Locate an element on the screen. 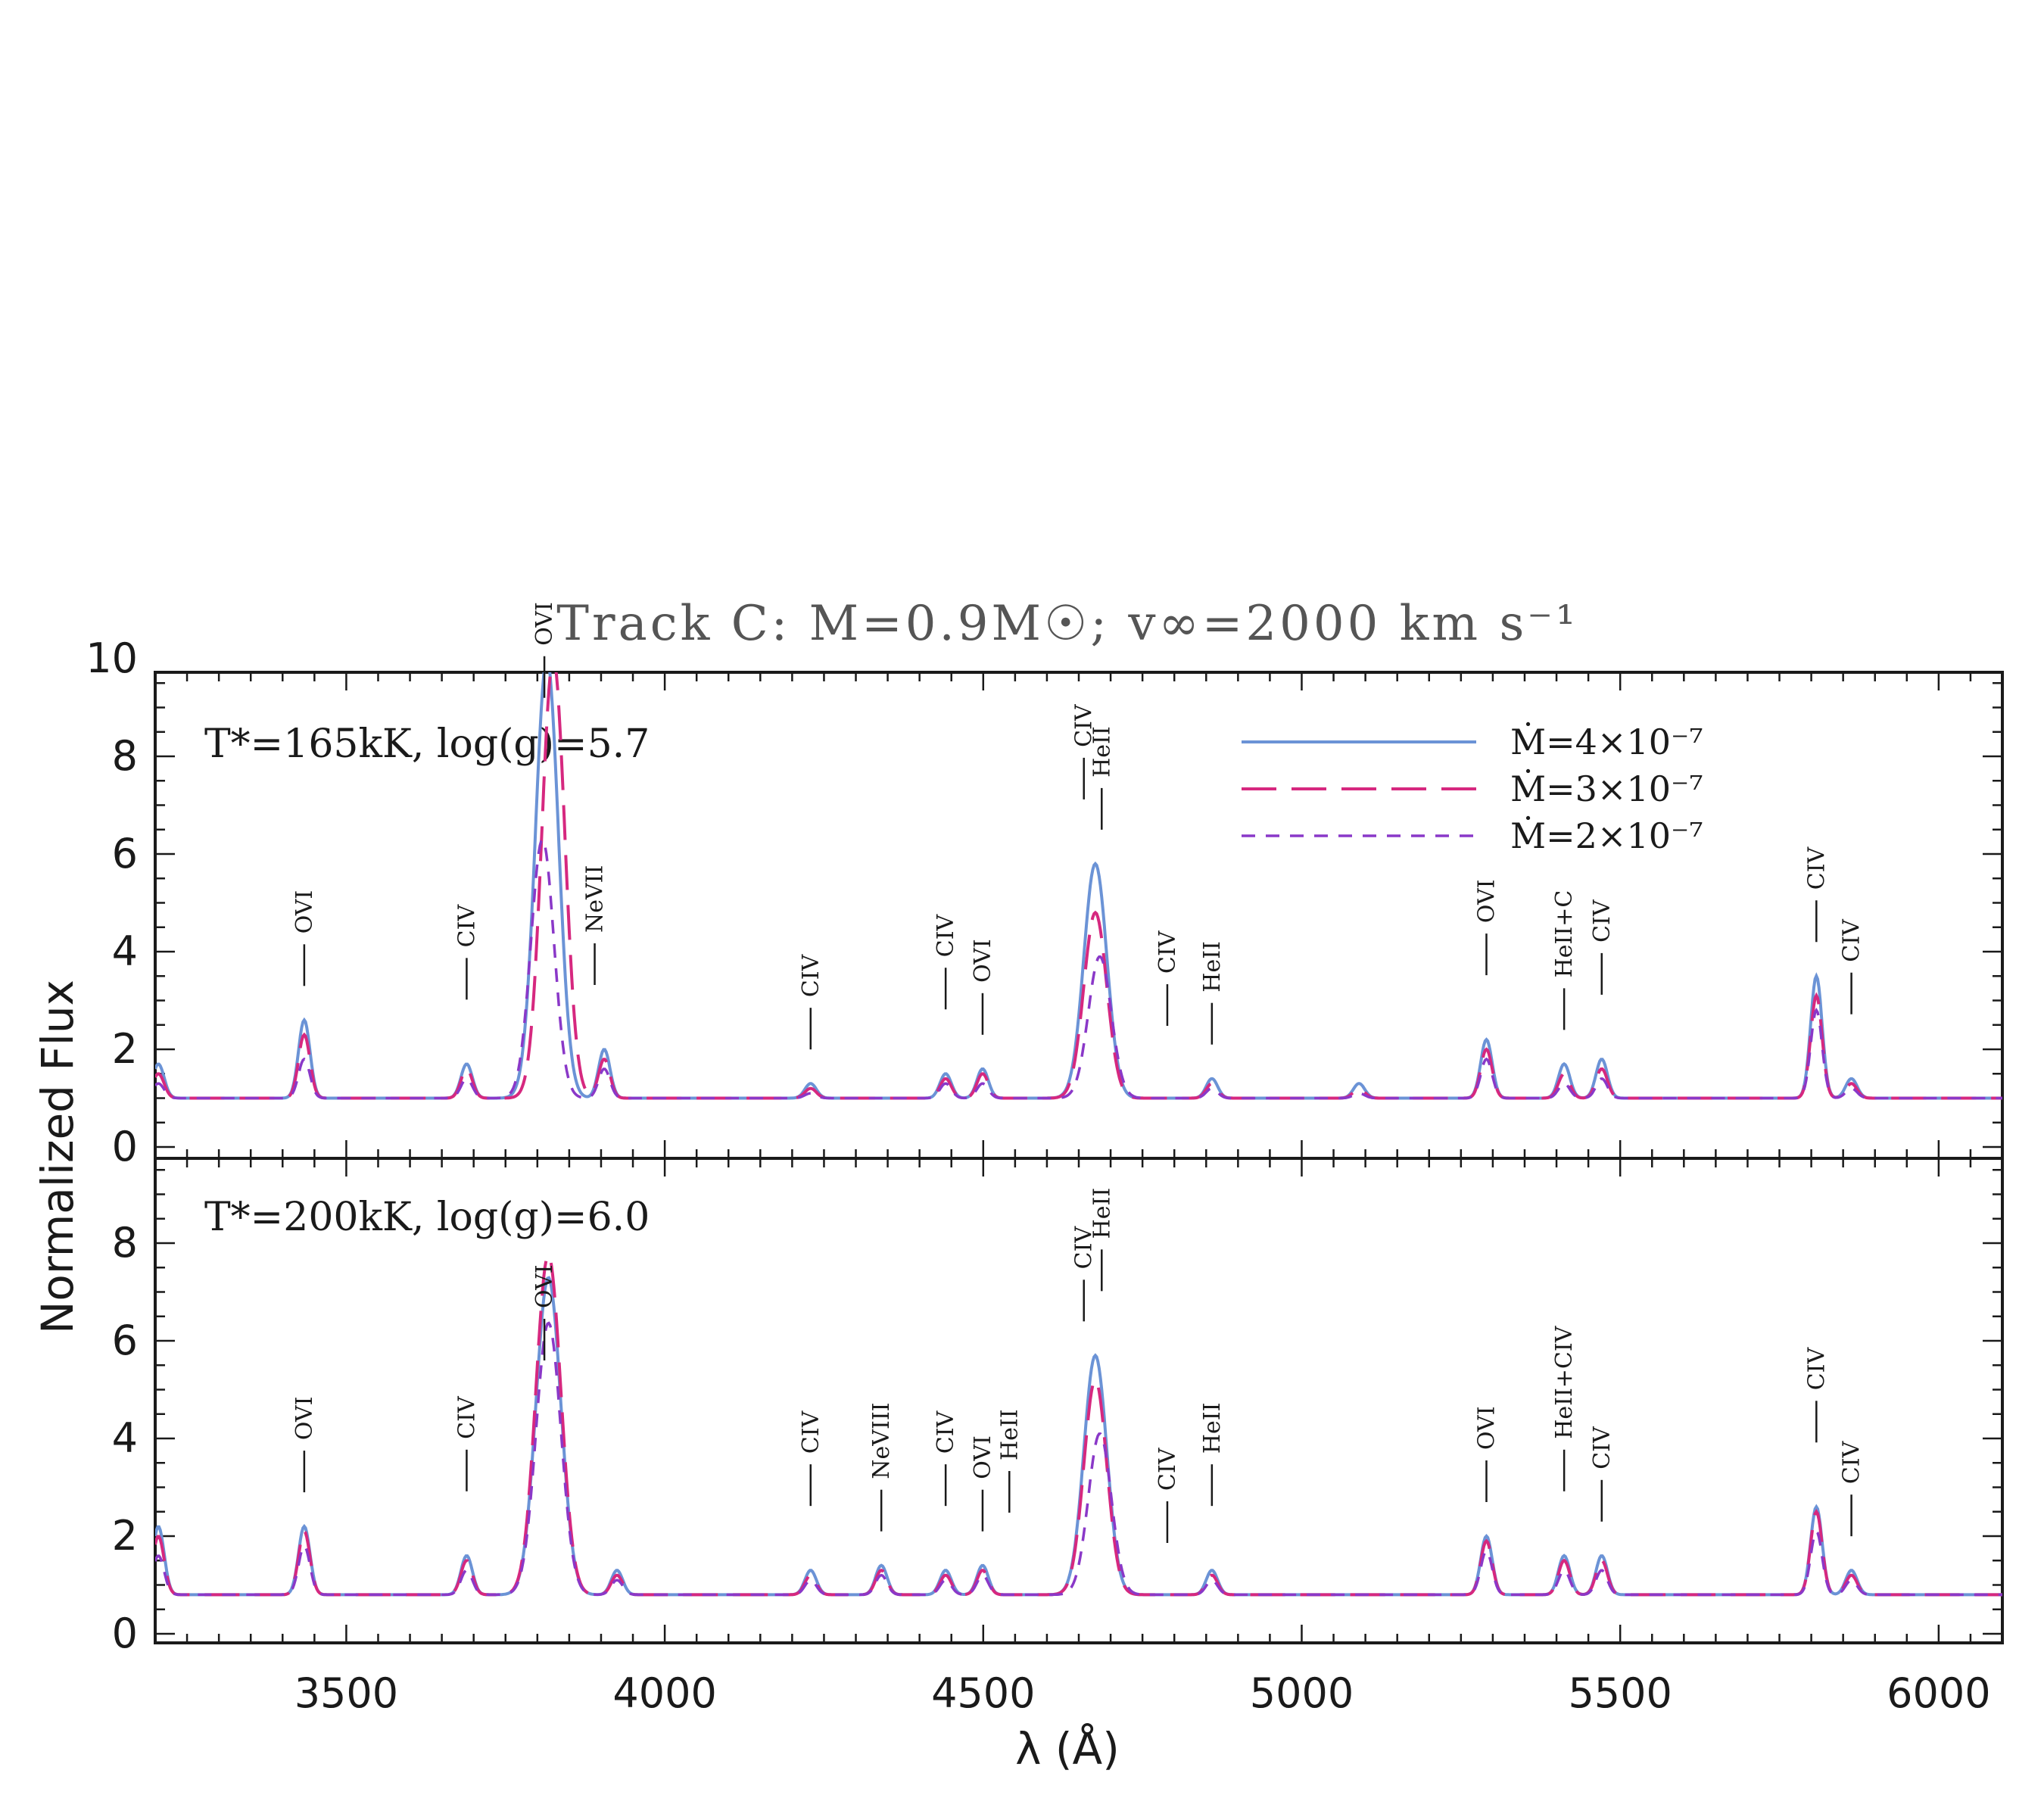 The image size is (2044, 1817). legend: Ṁ=4×10⁻⁷ Ṁ=3×10⁻⁷ Ṁ=2×10⁻⁷ is located at coordinates (1472, 788).